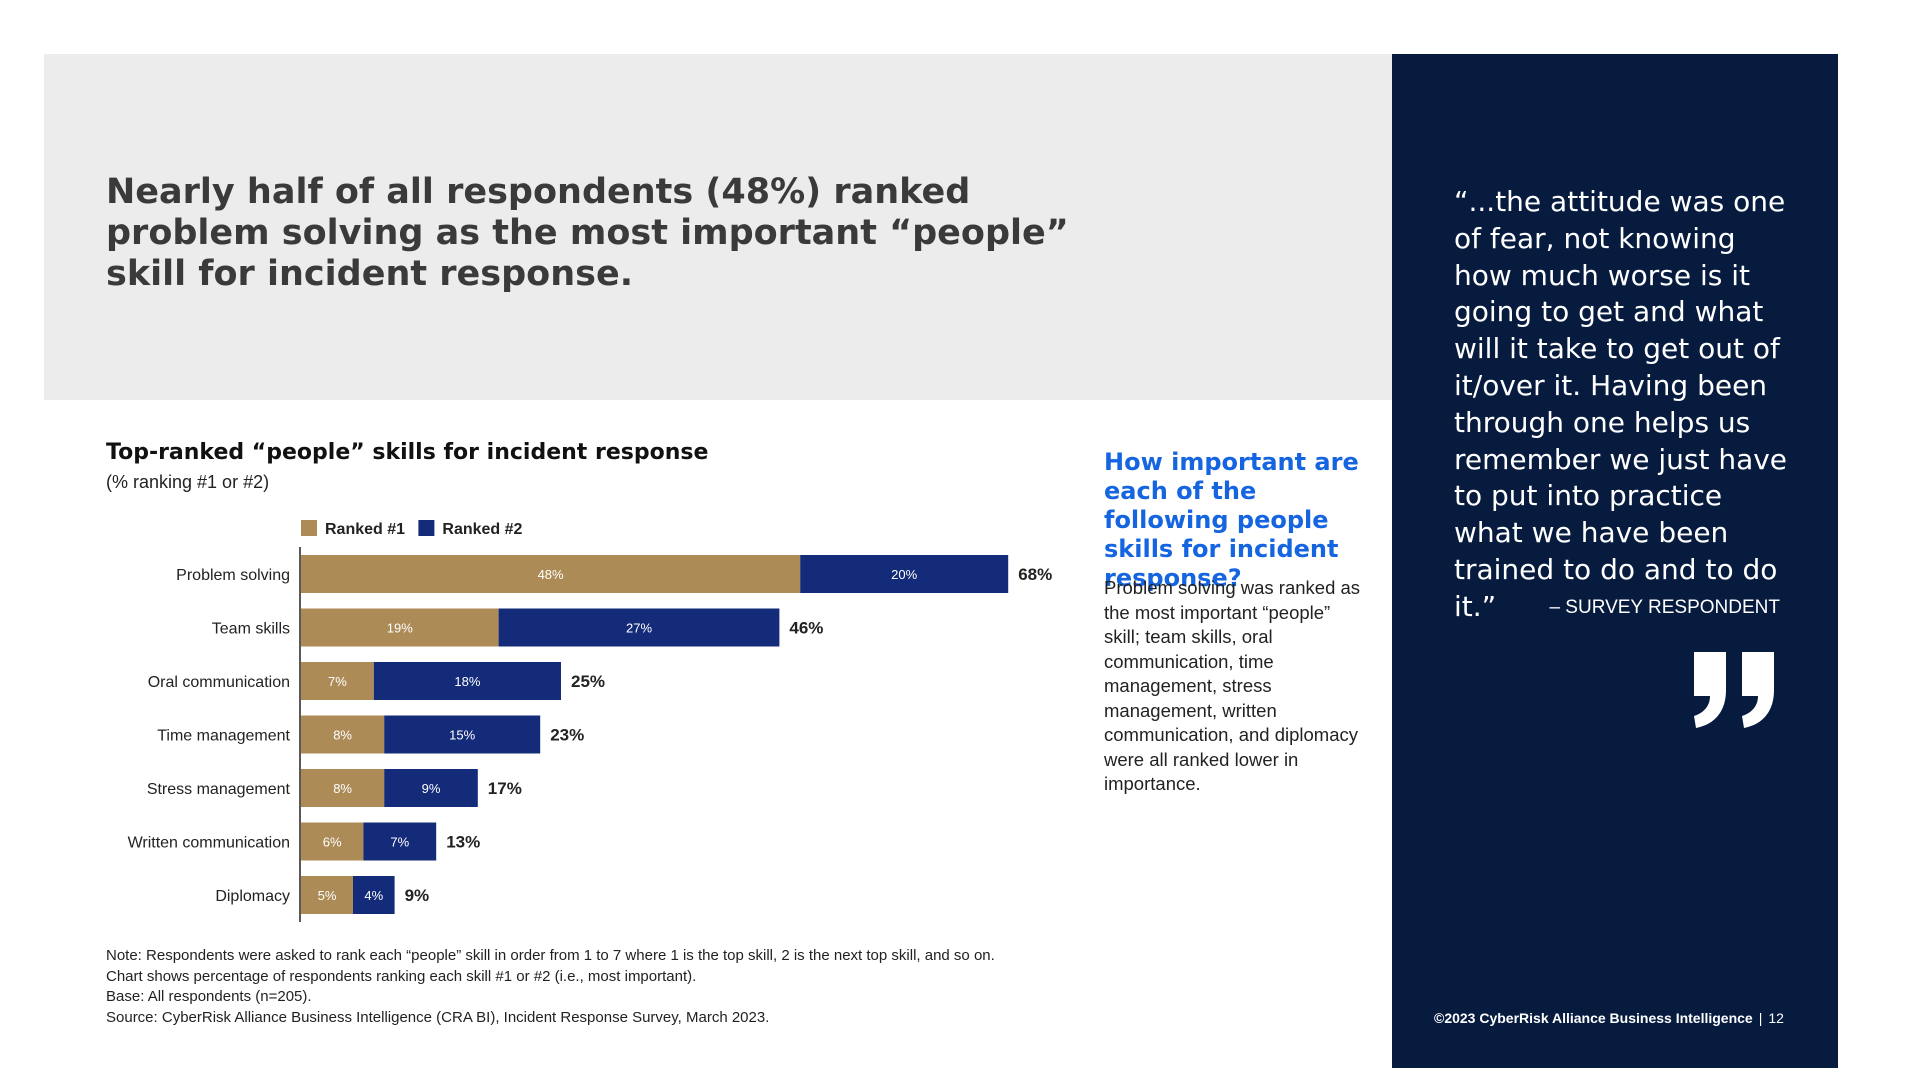  I want to click on total-label: 68%, so click(1035, 574).